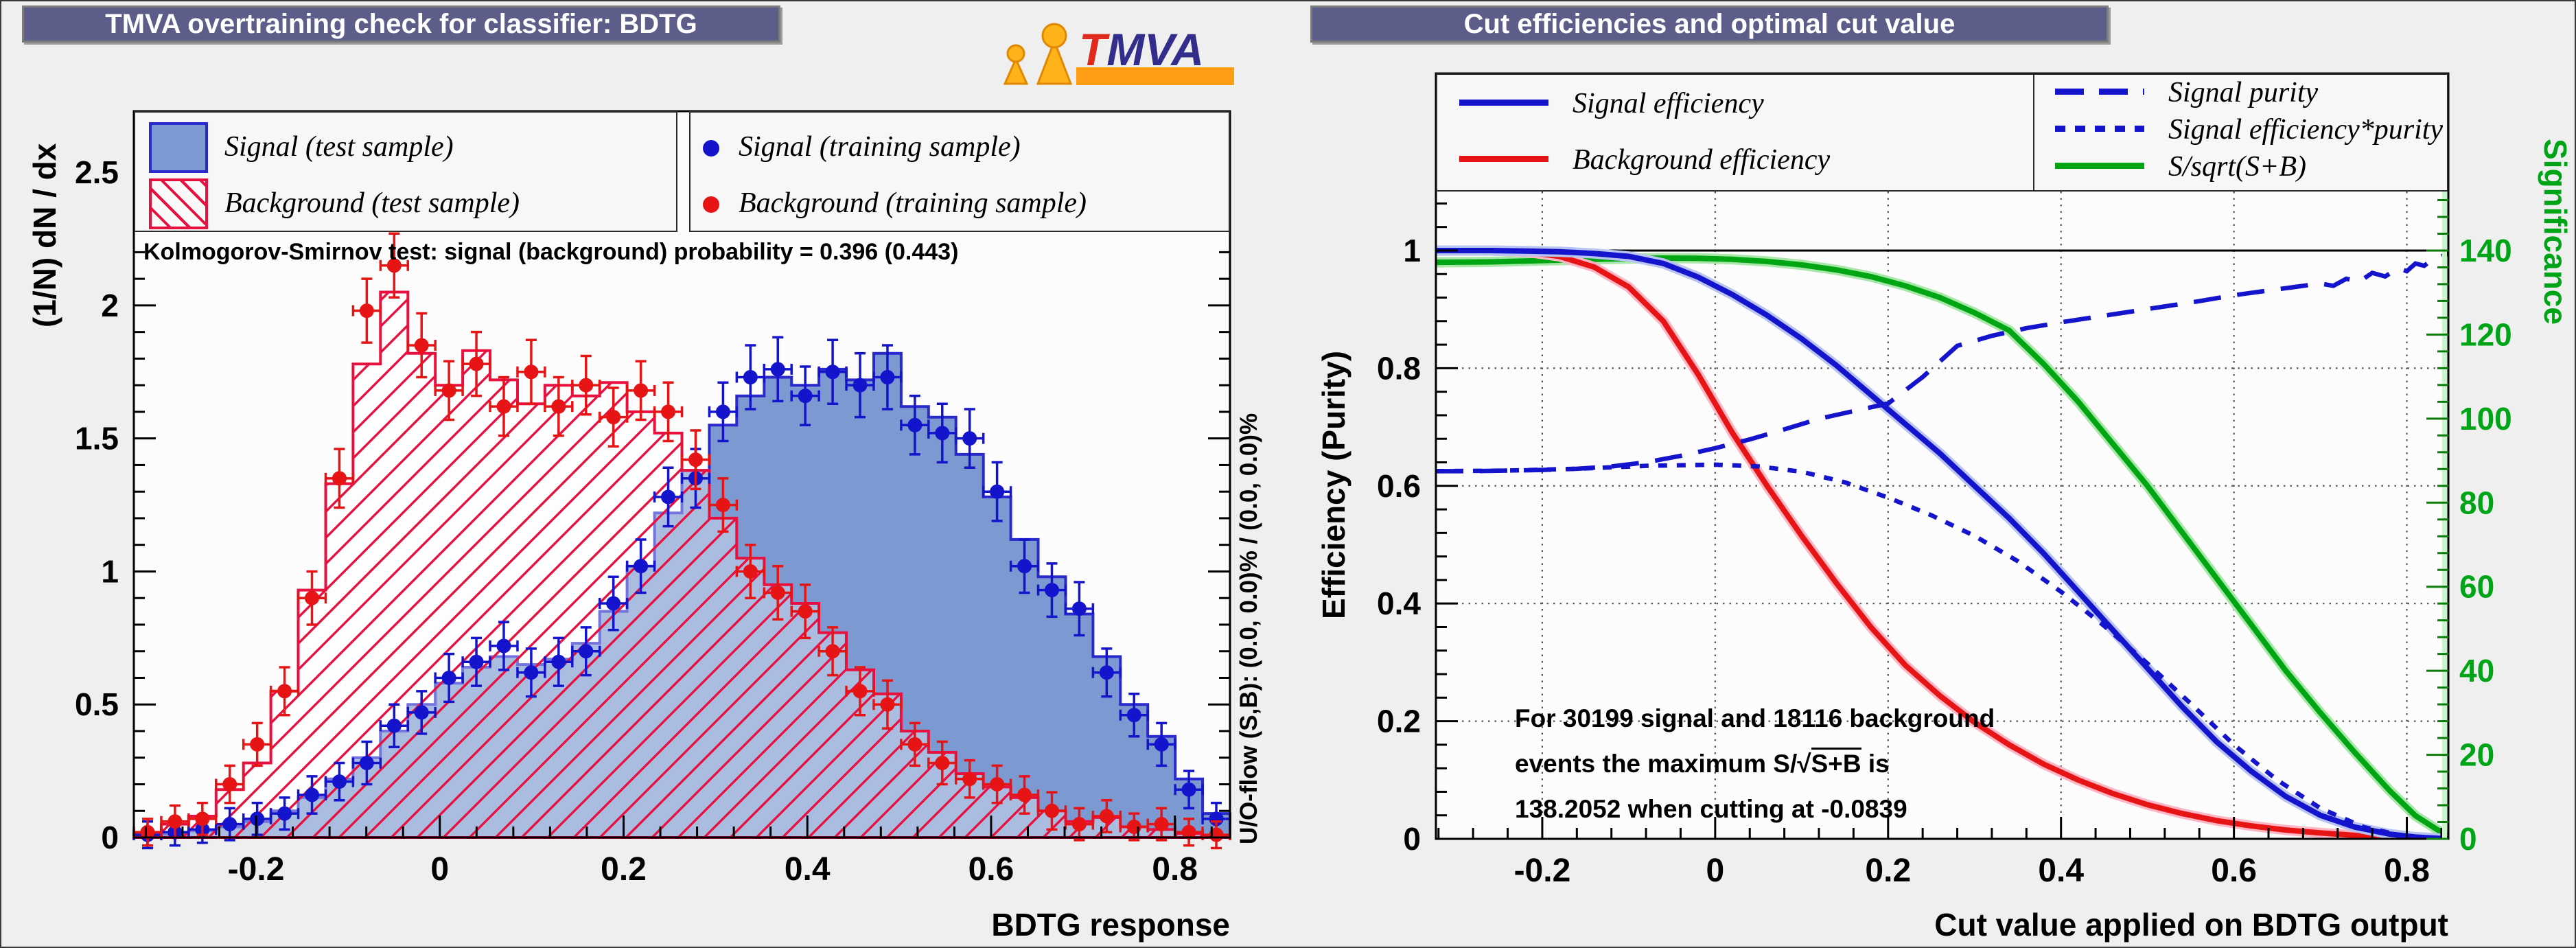  I want to click on svg-text: 40, so click(2476, 671).